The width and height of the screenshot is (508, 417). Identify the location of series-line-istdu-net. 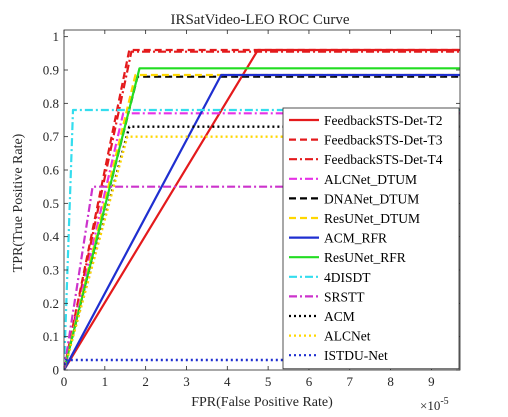
(262, 364).